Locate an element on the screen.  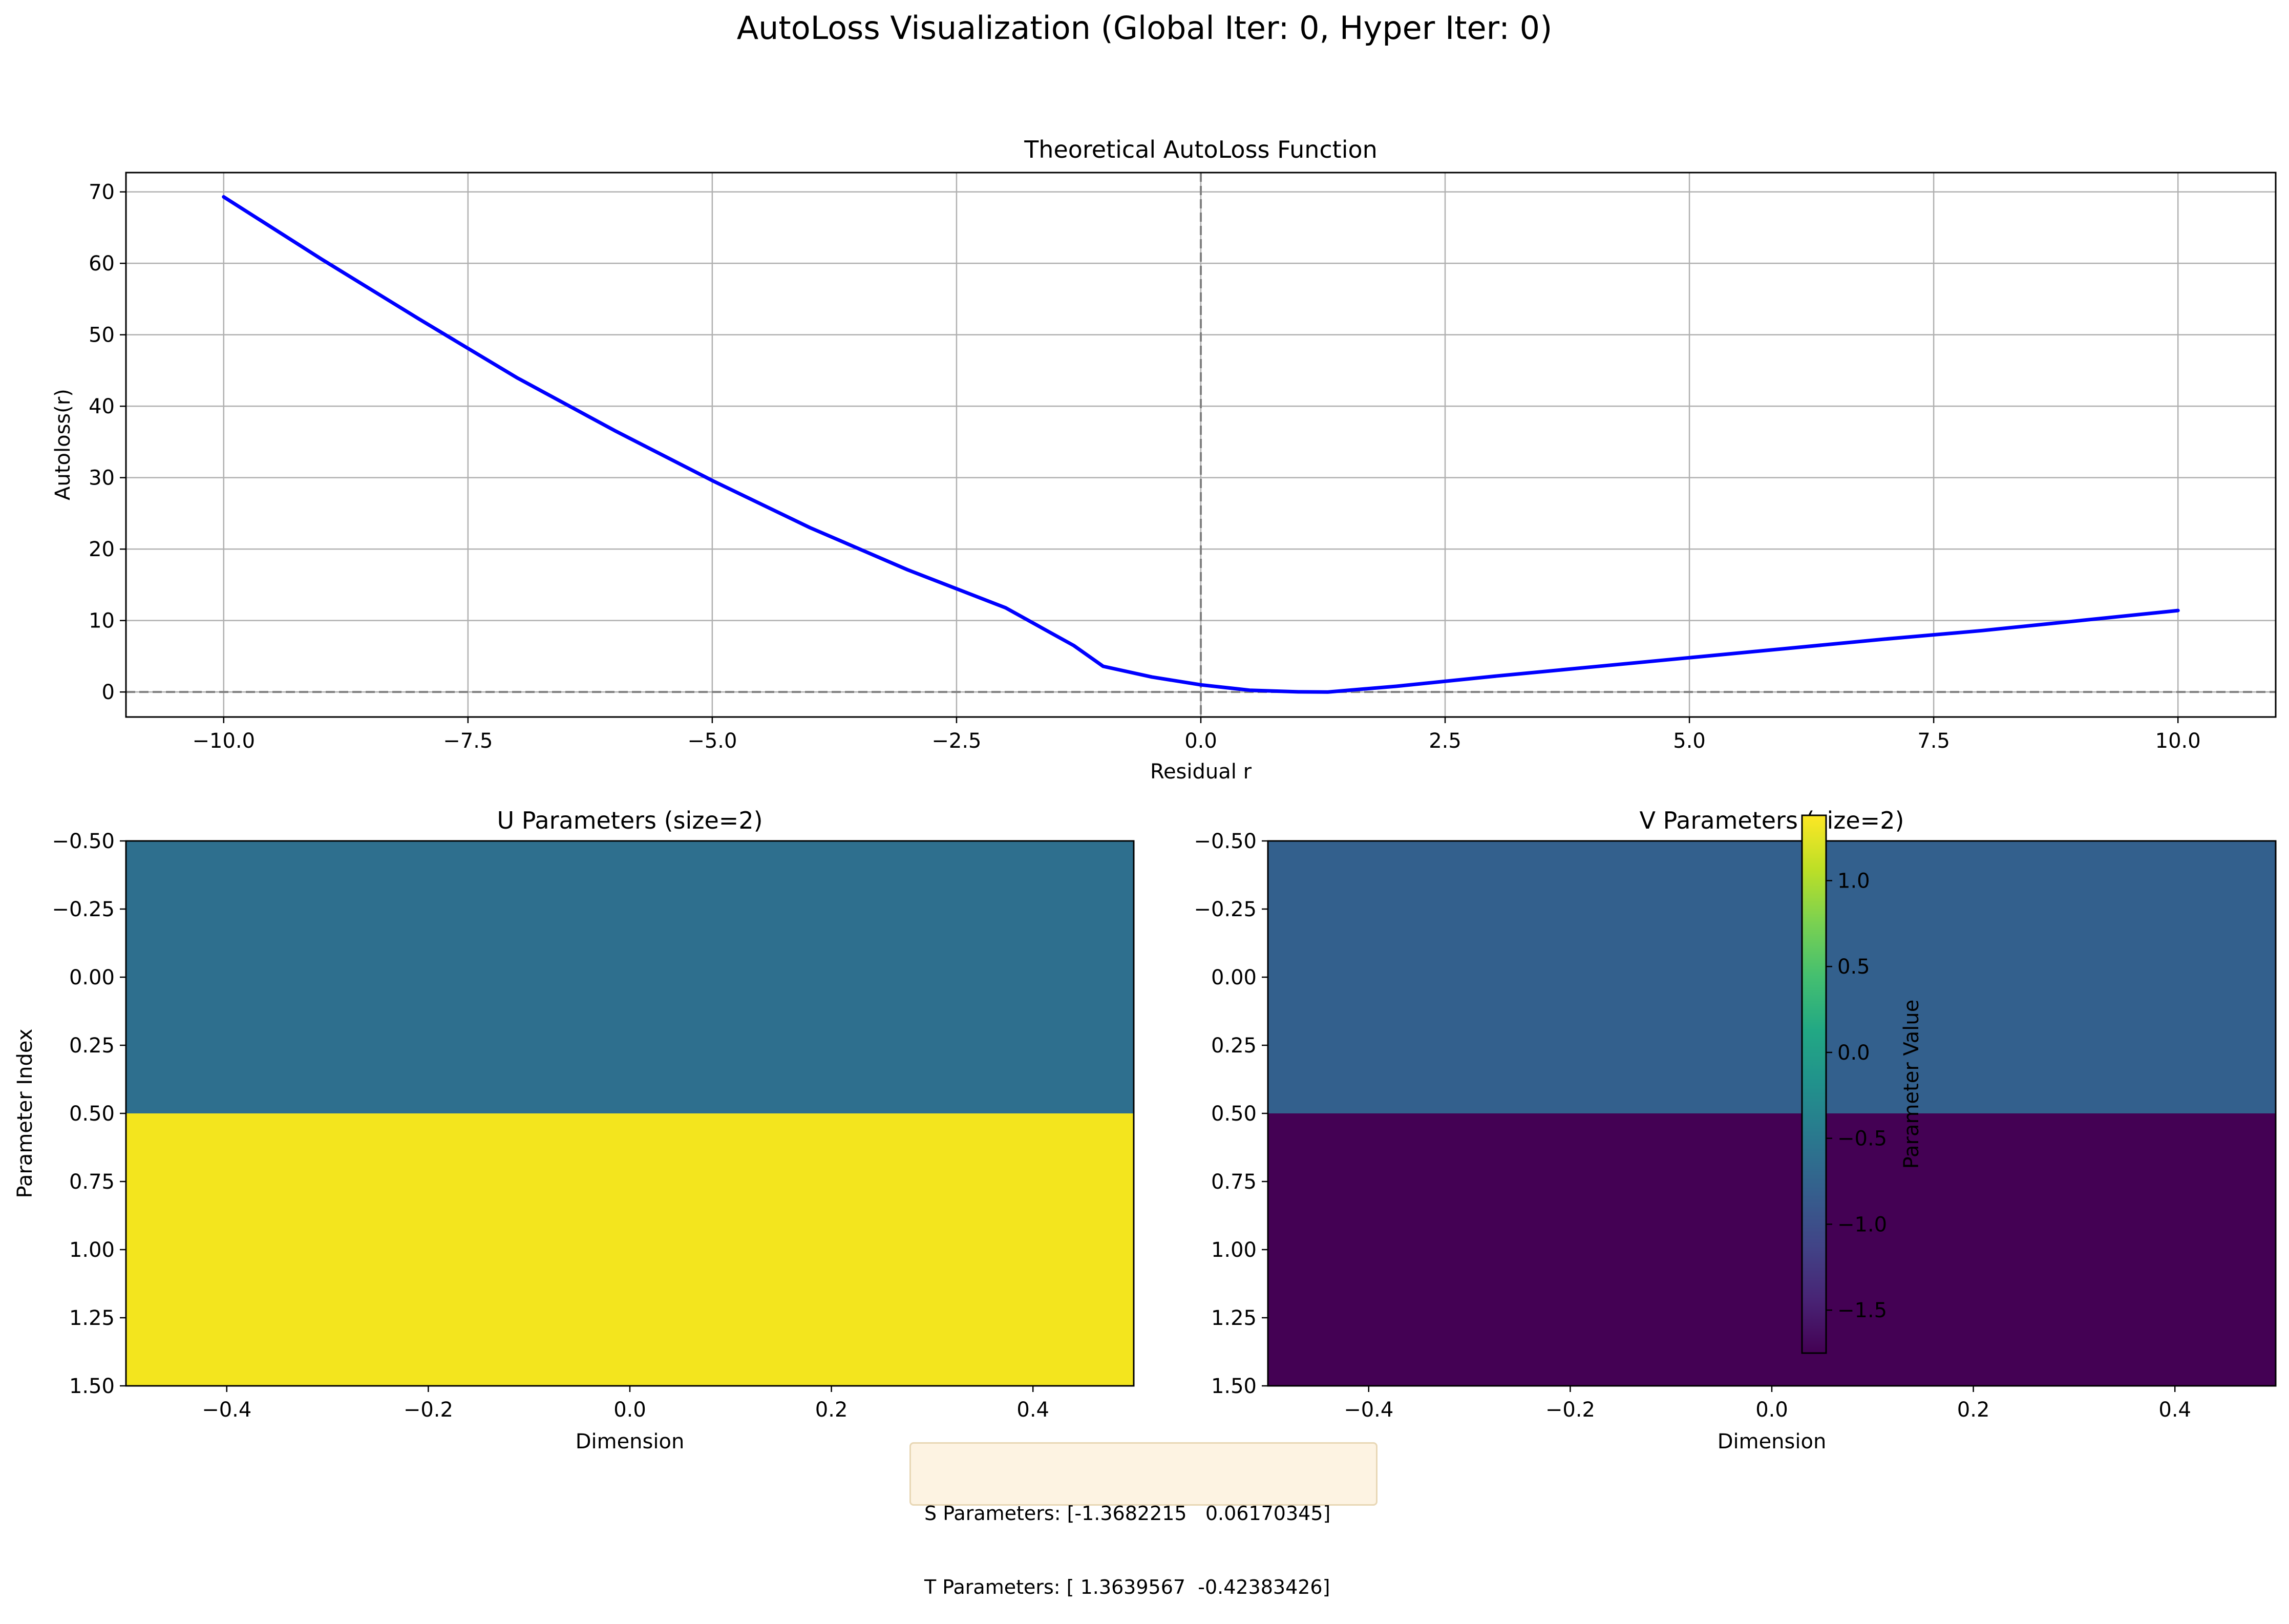
v-heatmap-x-tick-label: 0.0 is located at coordinates (1771, 1410).